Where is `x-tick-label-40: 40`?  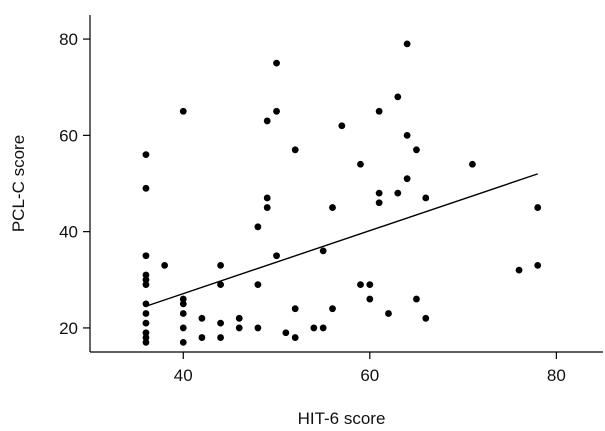 x-tick-label-40: 40 is located at coordinates (183, 375).